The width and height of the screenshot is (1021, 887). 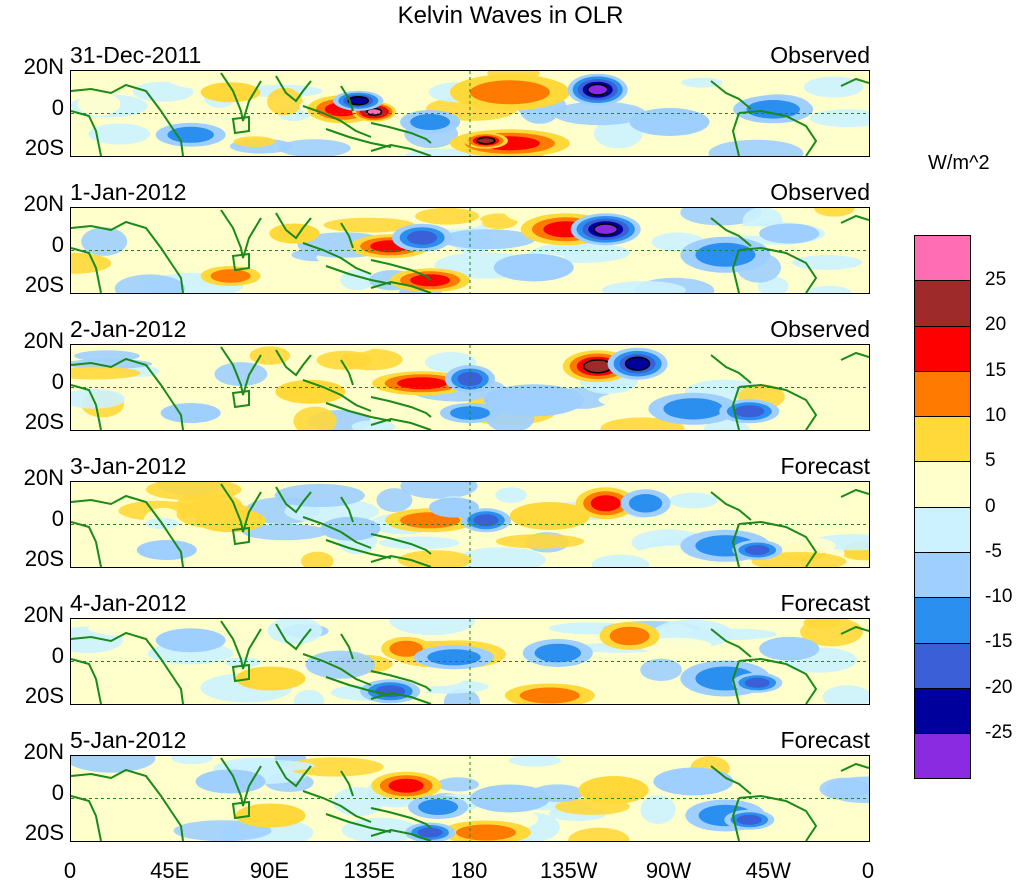 I want to click on colorbar-level-label: 10, so click(x=996, y=415).